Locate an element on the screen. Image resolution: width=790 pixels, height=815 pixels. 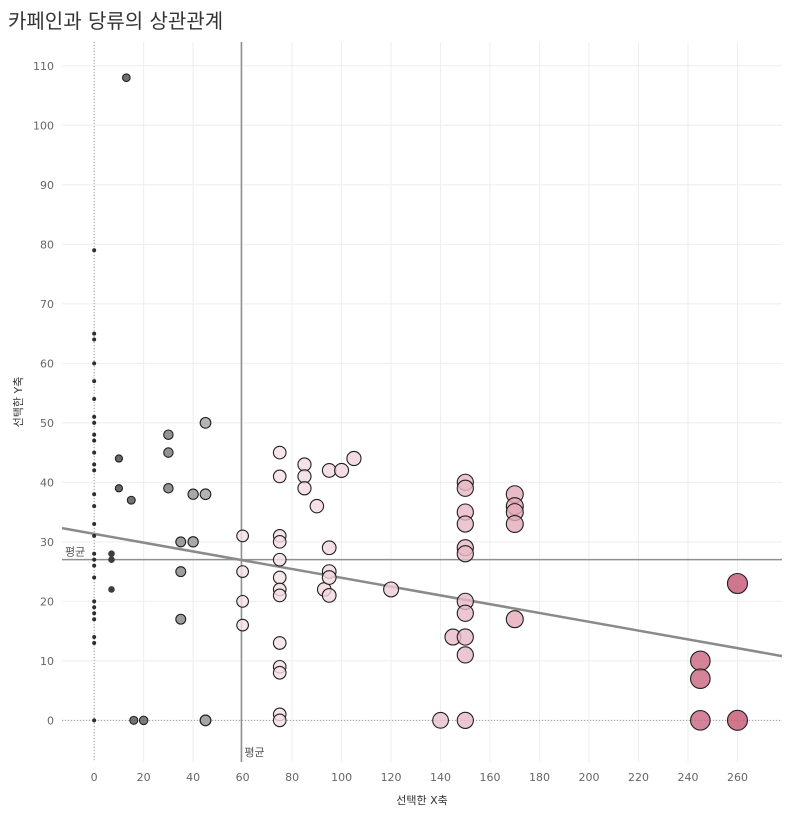
y-tick-label: 110 is located at coordinates (43, 66).